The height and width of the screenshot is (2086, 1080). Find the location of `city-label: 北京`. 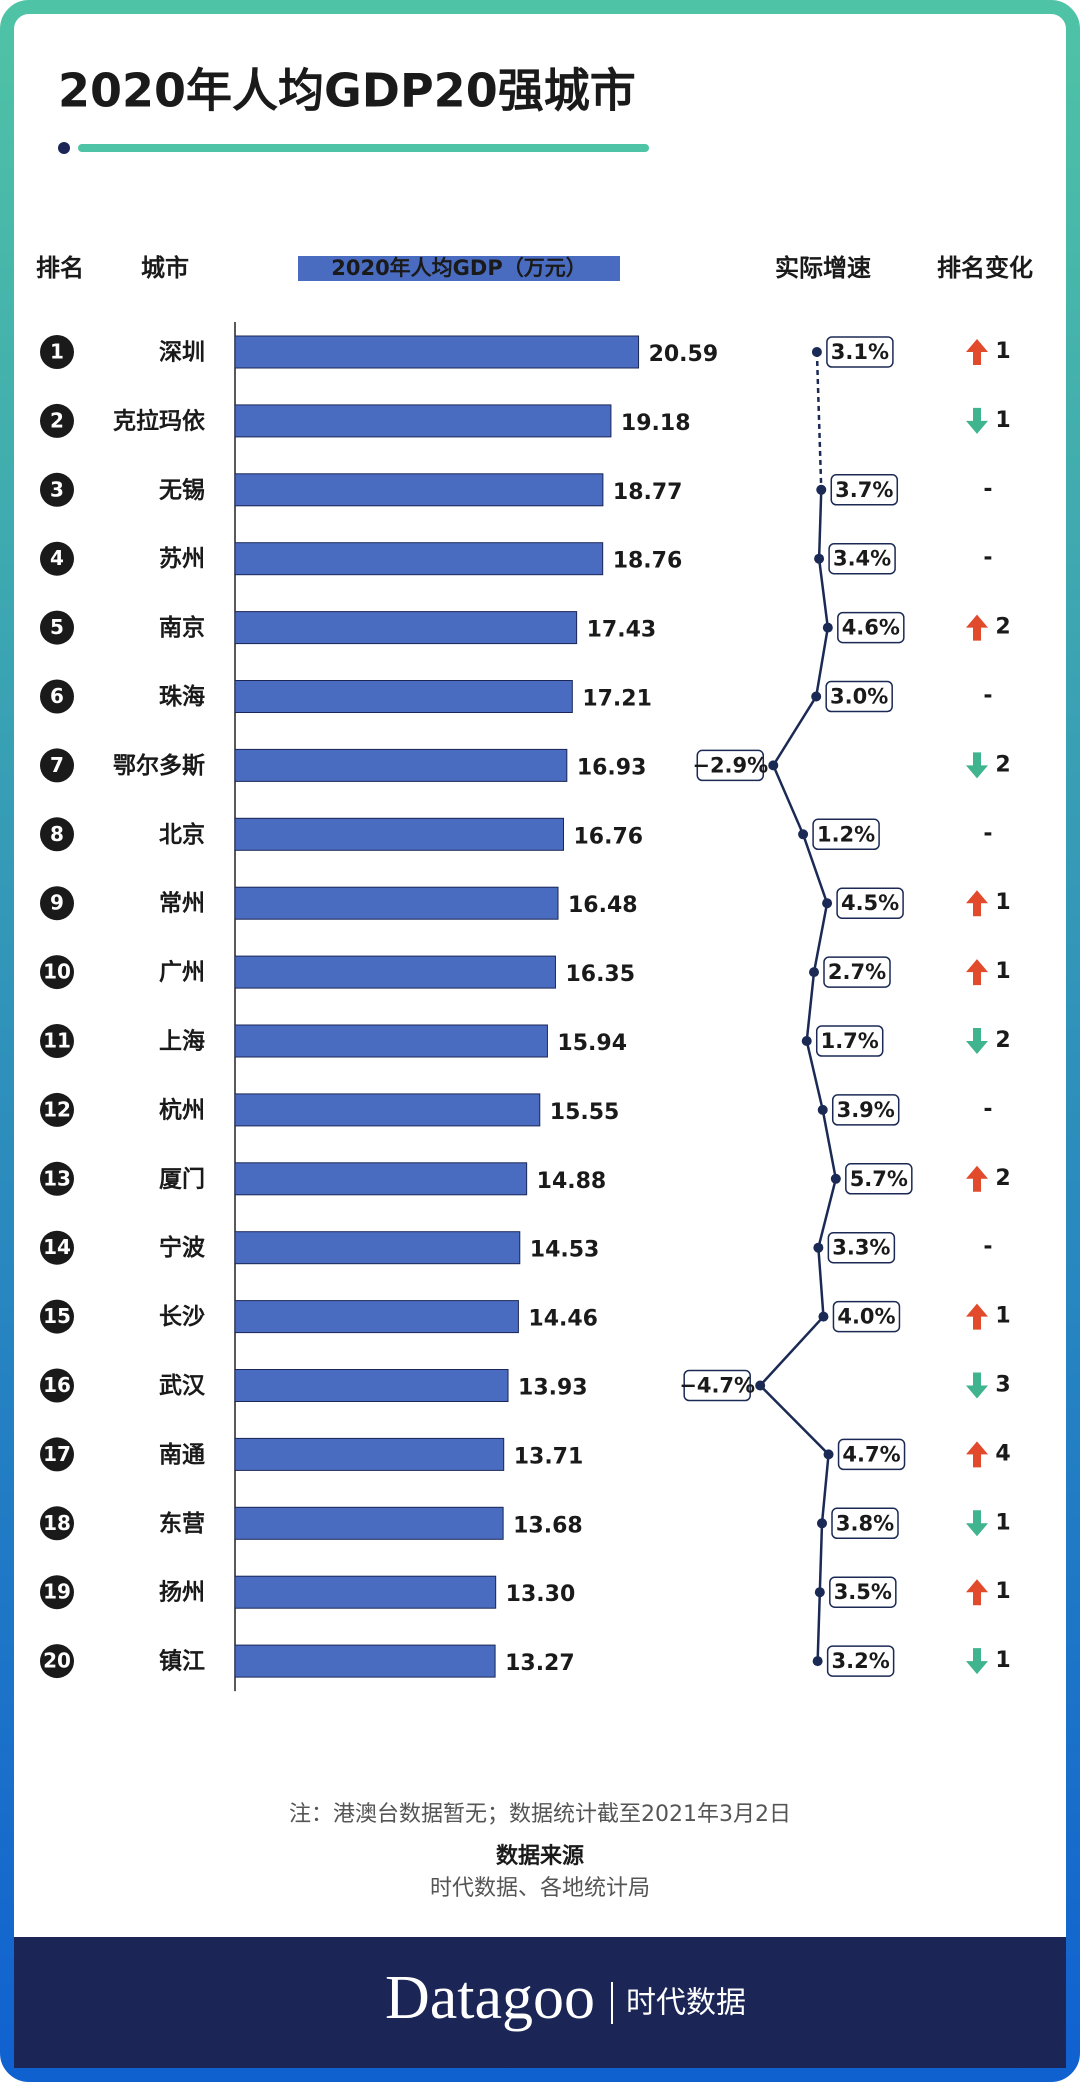

city-label: 北京 is located at coordinates (182, 834).